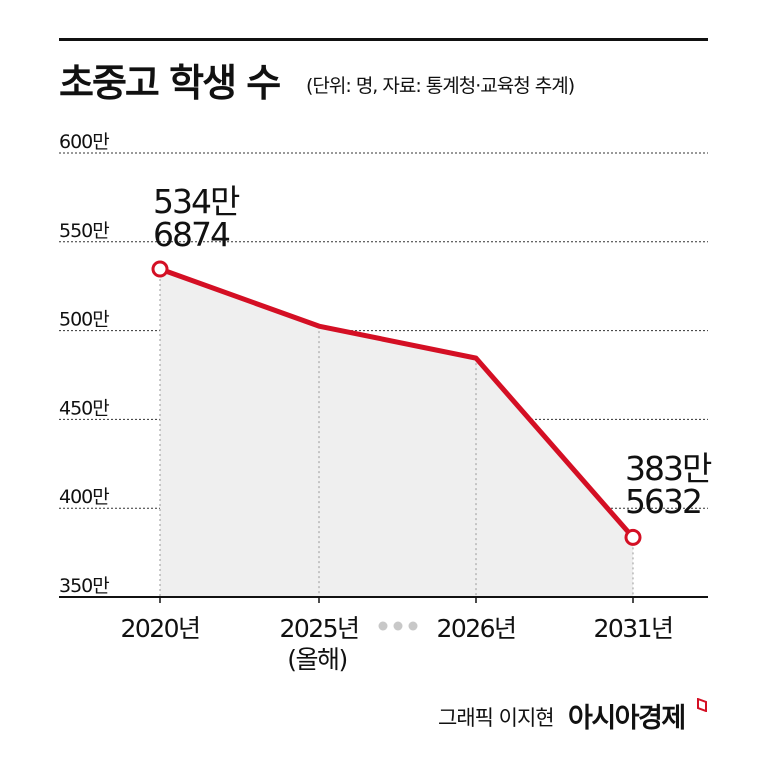 This screenshot has height=769, width=769. Describe the element at coordinates (663, 501) in the screenshot. I see `data-label: 5632` at that location.